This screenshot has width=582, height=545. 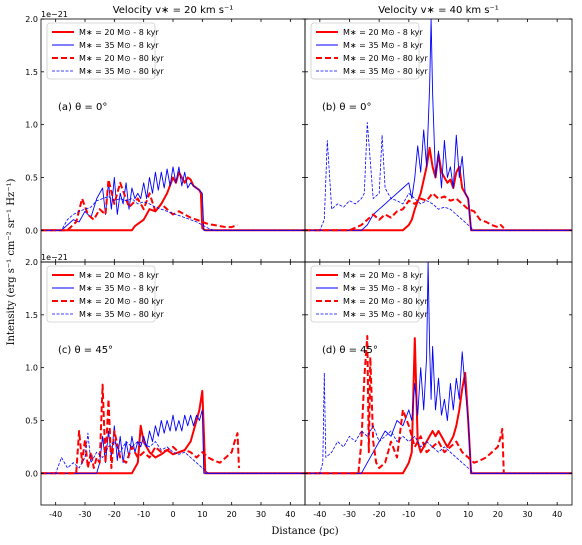 I want to click on panel-title: Velocity v∗ = 40 km s⁻¹, so click(x=438, y=10).